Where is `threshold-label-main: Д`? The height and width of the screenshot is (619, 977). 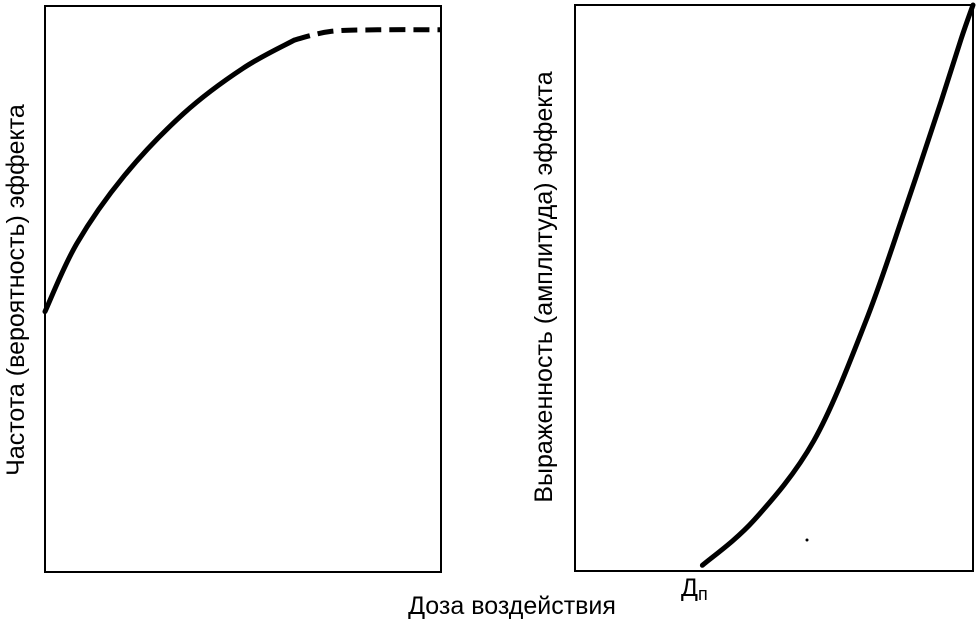 threshold-label-main: Д is located at coordinates (689, 588).